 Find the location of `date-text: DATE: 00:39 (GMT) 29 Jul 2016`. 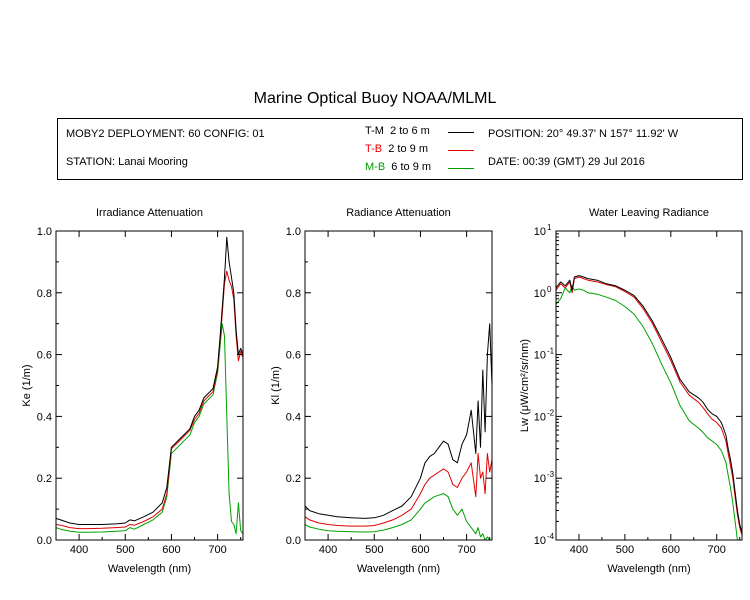

date-text: DATE: 00:39 (GMT) 29 Jul 2016 is located at coordinates (566, 162).